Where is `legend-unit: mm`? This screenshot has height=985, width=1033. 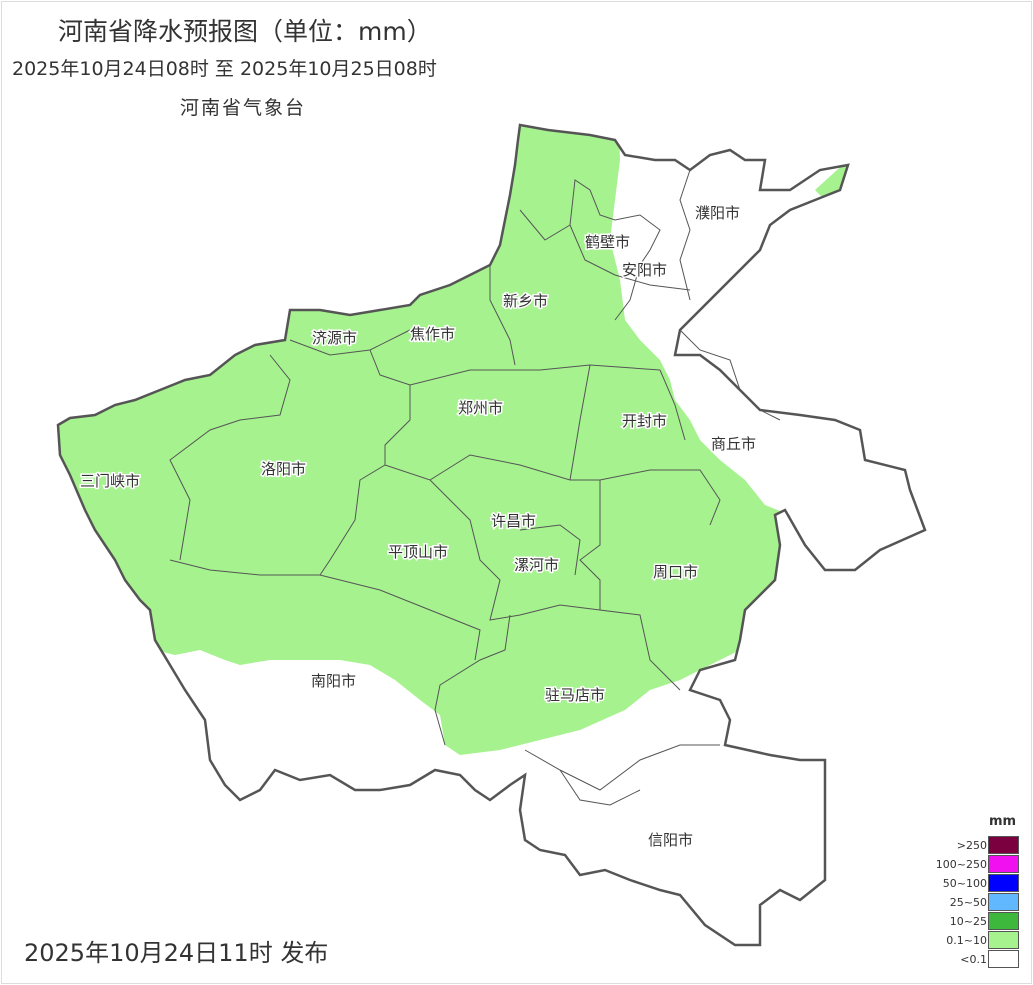 legend-unit: mm is located at coordinates (1003, 821).